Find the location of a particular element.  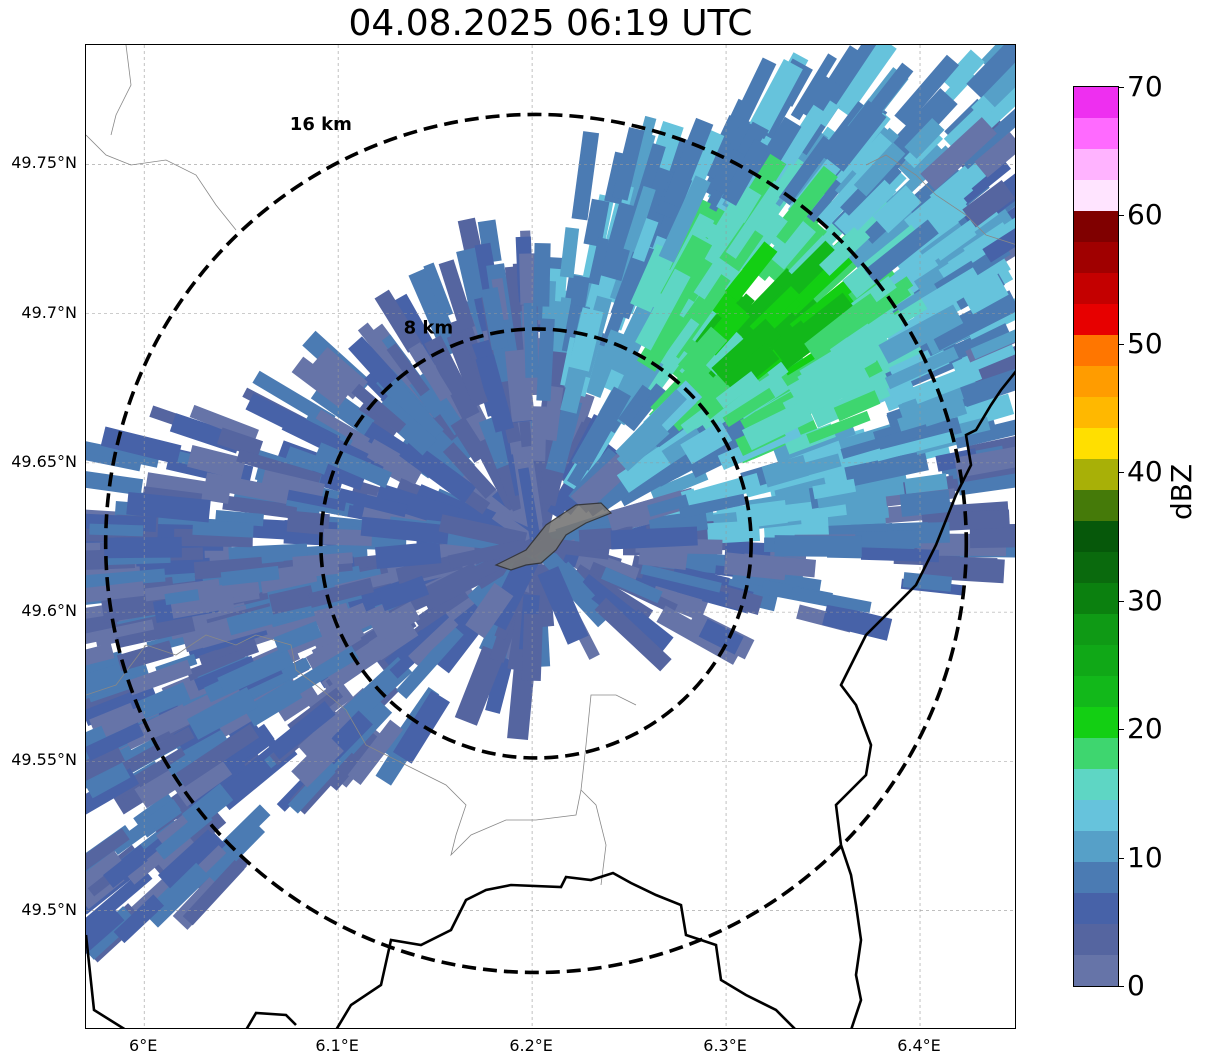

region-border is located at coordinates (161, 182).